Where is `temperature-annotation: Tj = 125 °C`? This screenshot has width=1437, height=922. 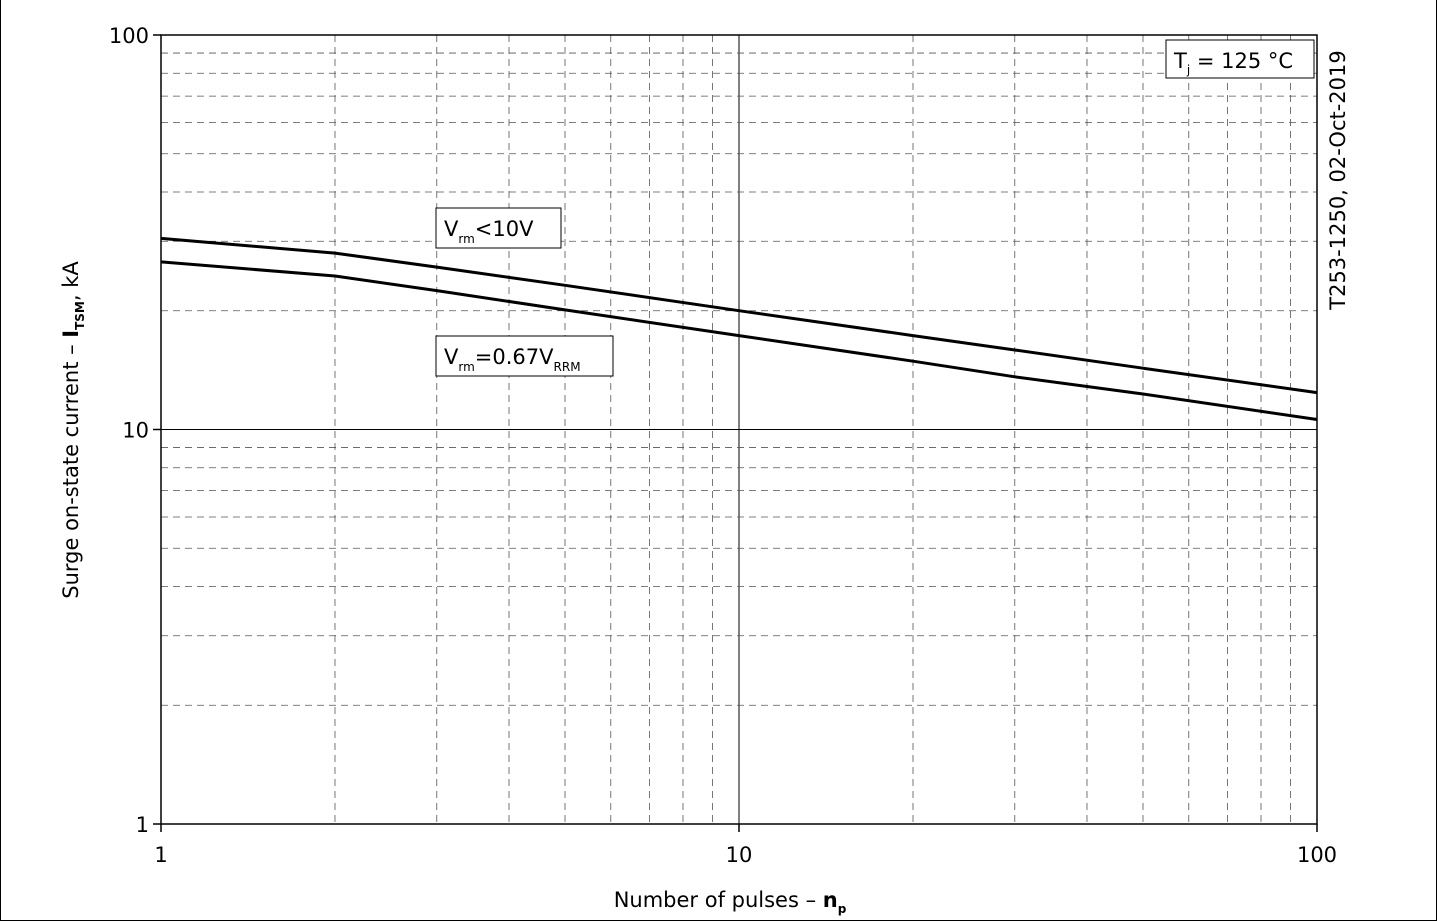
temperature-annotation: Tj = 125 °C is located at coordinates (1240, 59).